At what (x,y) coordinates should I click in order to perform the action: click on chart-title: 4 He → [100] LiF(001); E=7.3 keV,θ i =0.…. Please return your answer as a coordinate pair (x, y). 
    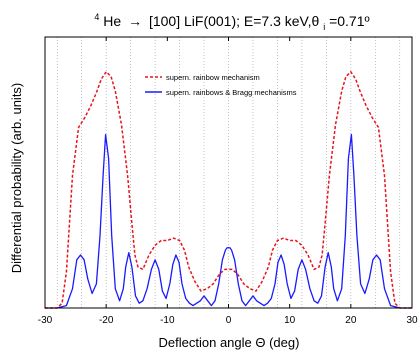
    Looking at the image, I should click on (231, 20).